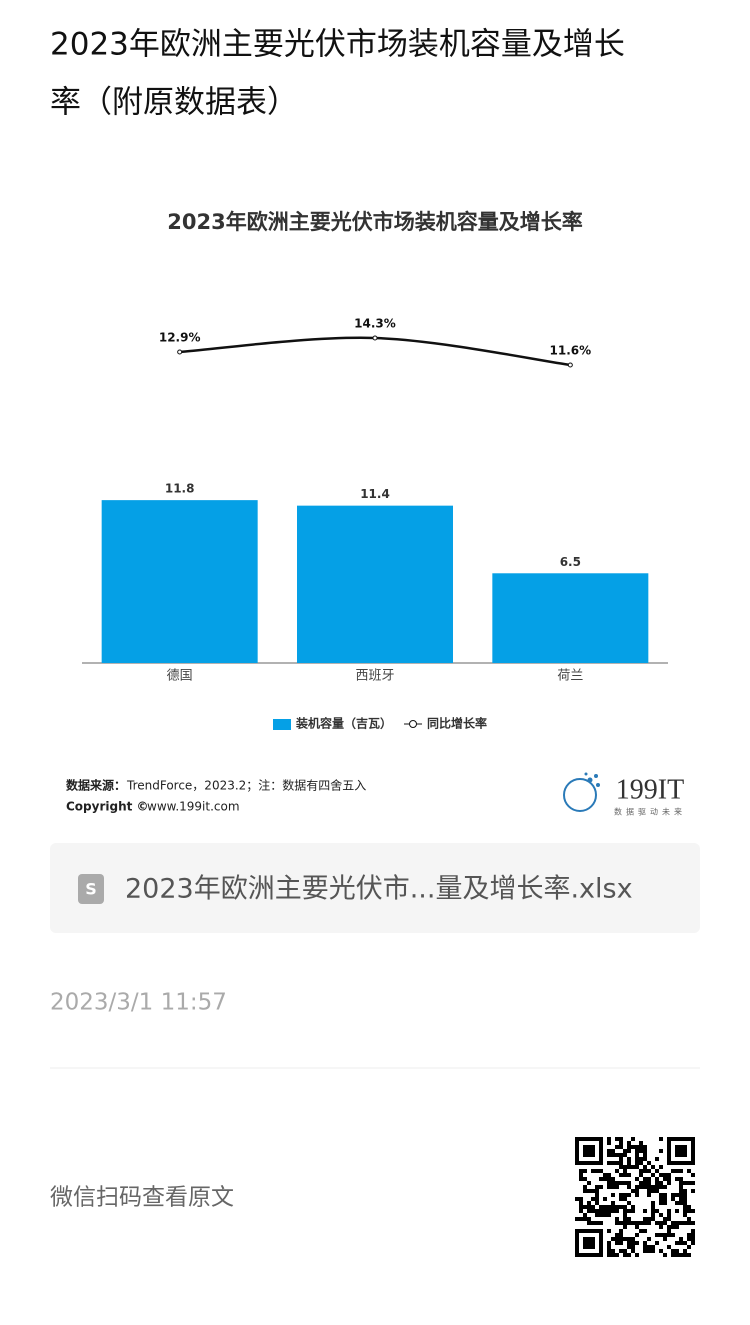  I want to click on file-card, so click(375, 888).